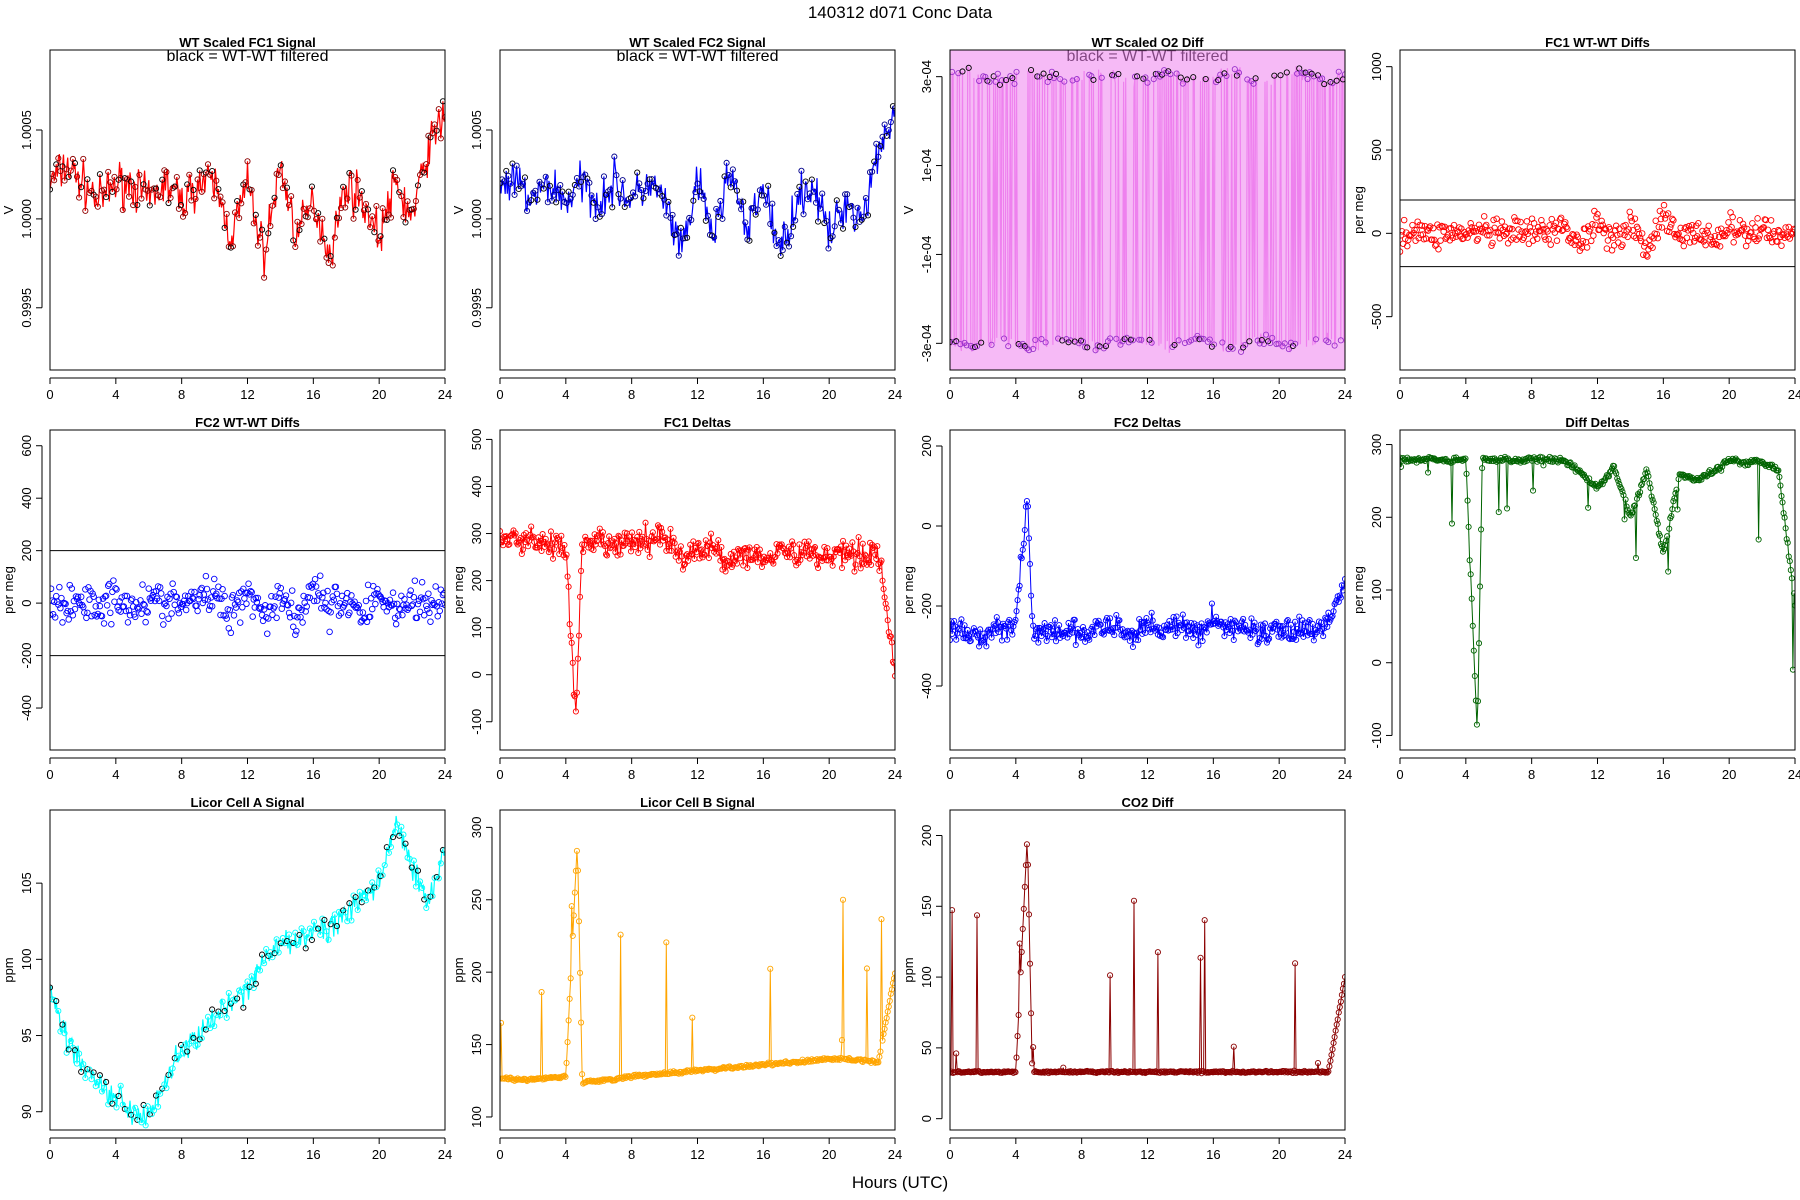  Describe the element at coordinates (949, 774) in the screenshot. I see `x-tick-label: 0` at that location.